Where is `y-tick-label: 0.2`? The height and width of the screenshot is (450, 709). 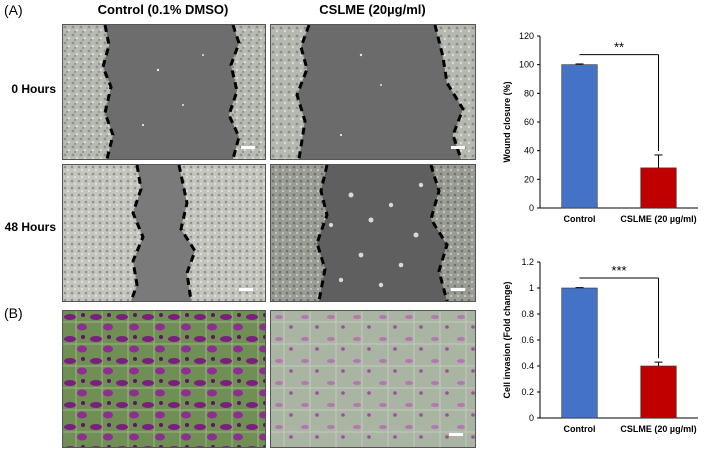
y-tick-label: 0.2 is located at coordinates (527, 392).